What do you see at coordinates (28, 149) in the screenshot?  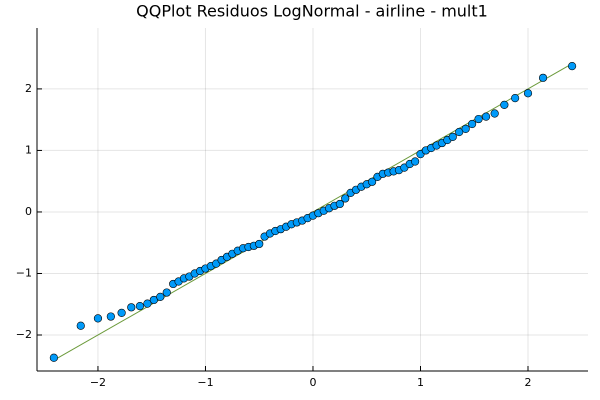 I see `y-tick-label: 1` at bounding box center [28, 149].